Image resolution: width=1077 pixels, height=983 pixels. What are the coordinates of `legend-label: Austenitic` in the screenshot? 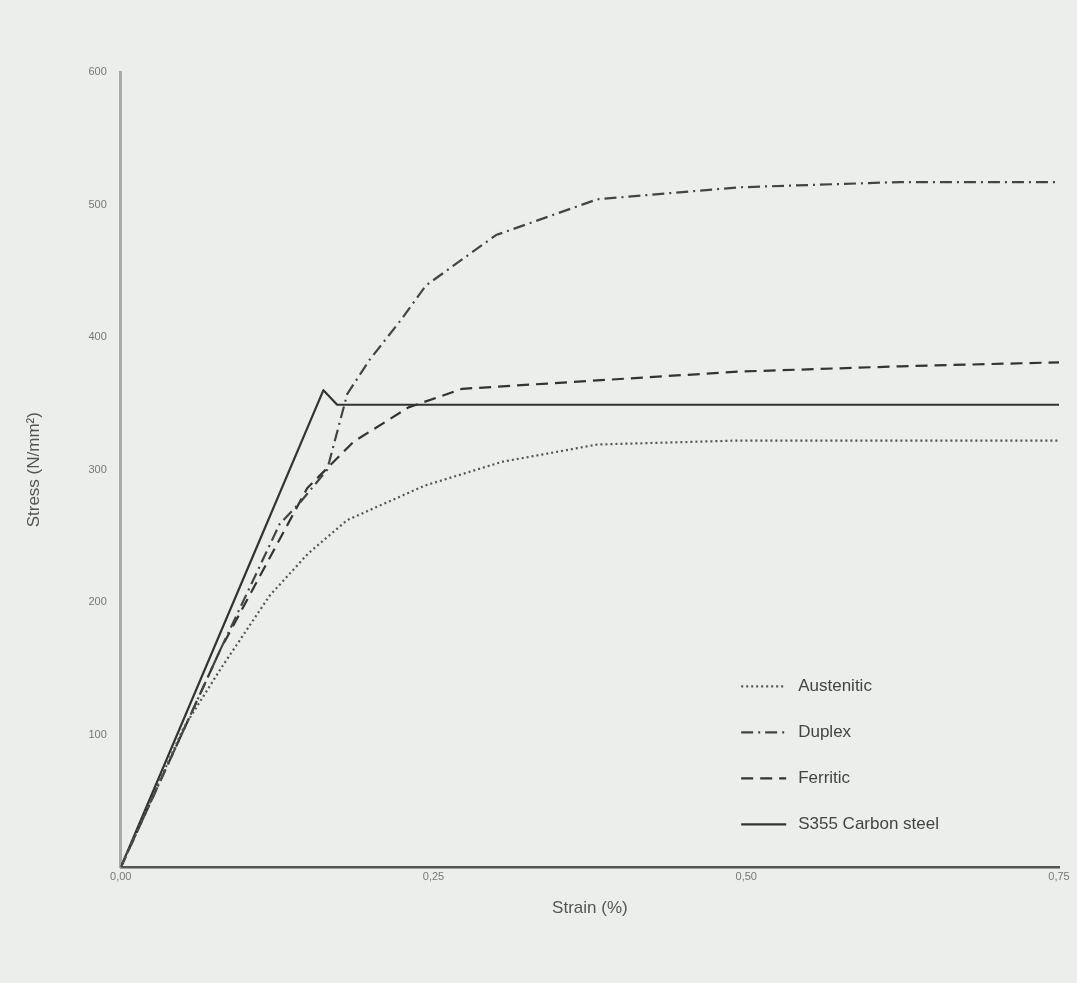 It's located at (835, 686).